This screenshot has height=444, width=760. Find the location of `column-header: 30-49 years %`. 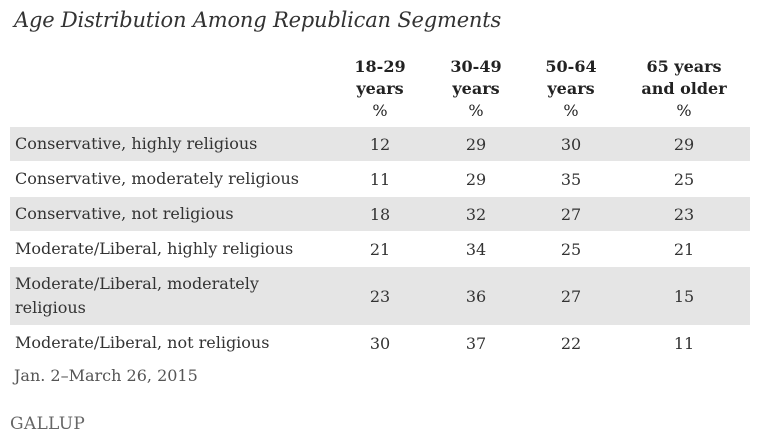

column-header: 30-49 years % is located at coordinates (476, 91).